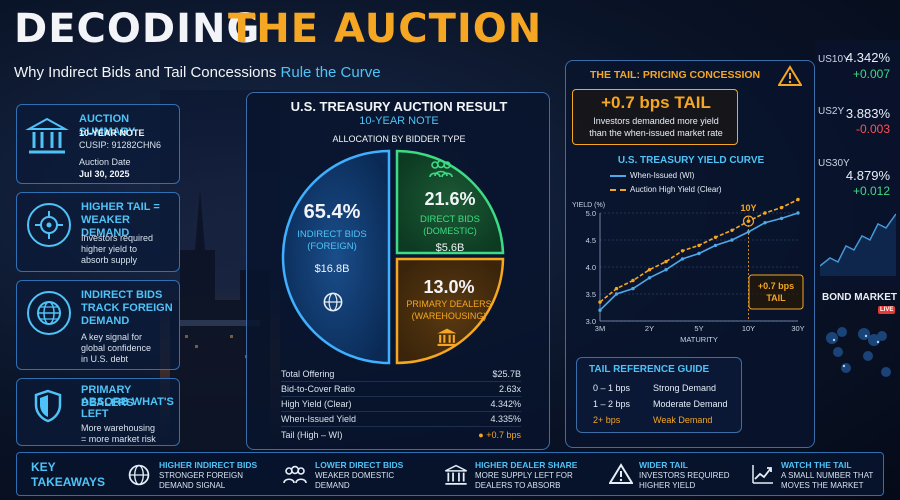 Image resolution: width=900 pixels, height=500 pixels. What do you see at coordinates (834, 59) in the screenshot?
I see `ticker-symbol: US10Y` at bounding box center [834, 59].